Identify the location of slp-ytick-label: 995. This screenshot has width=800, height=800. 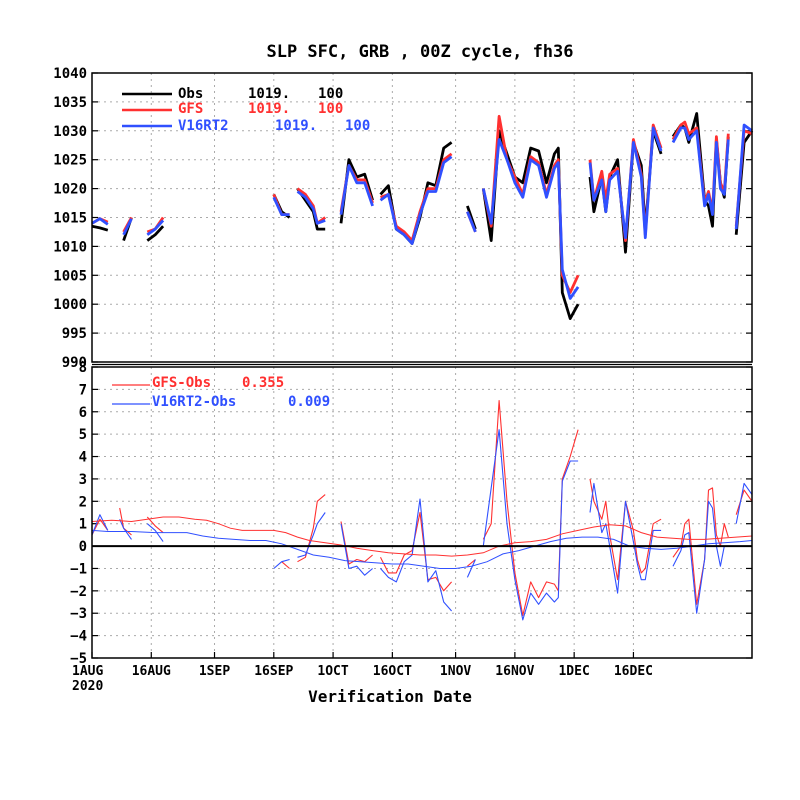
(74, 334).